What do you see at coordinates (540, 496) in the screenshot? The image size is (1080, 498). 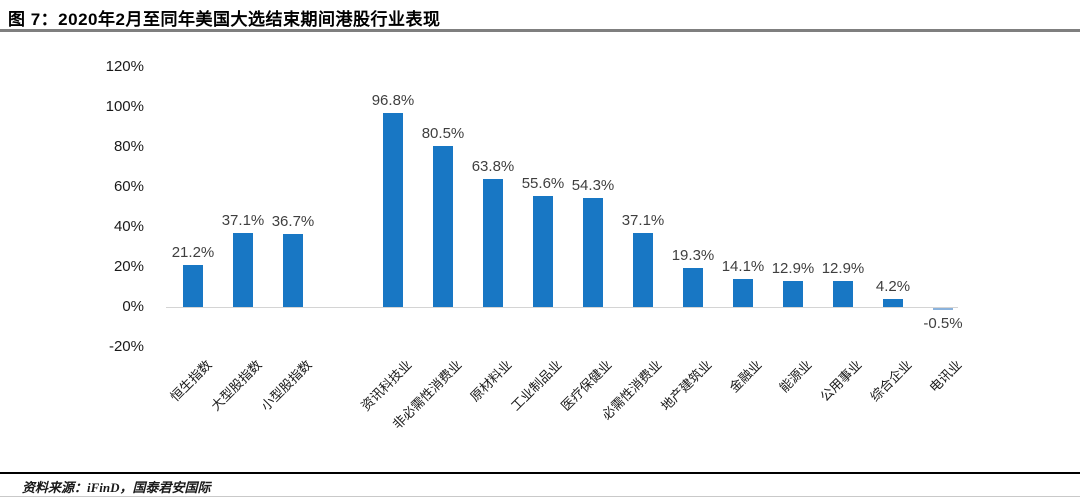 I see `bottom-divider` at bounding box center [540, 496].